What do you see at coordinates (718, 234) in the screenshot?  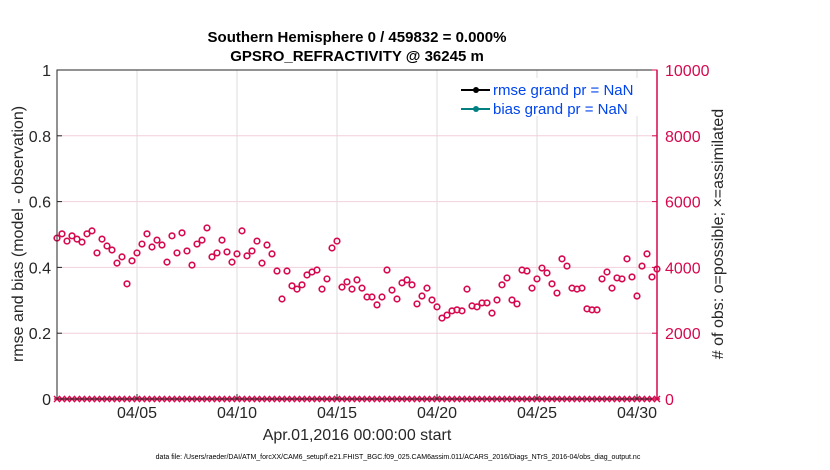 I see `y-axis-right-label: # of obs: o=possible; ×=assimilated` at bounding box center [718, 234].